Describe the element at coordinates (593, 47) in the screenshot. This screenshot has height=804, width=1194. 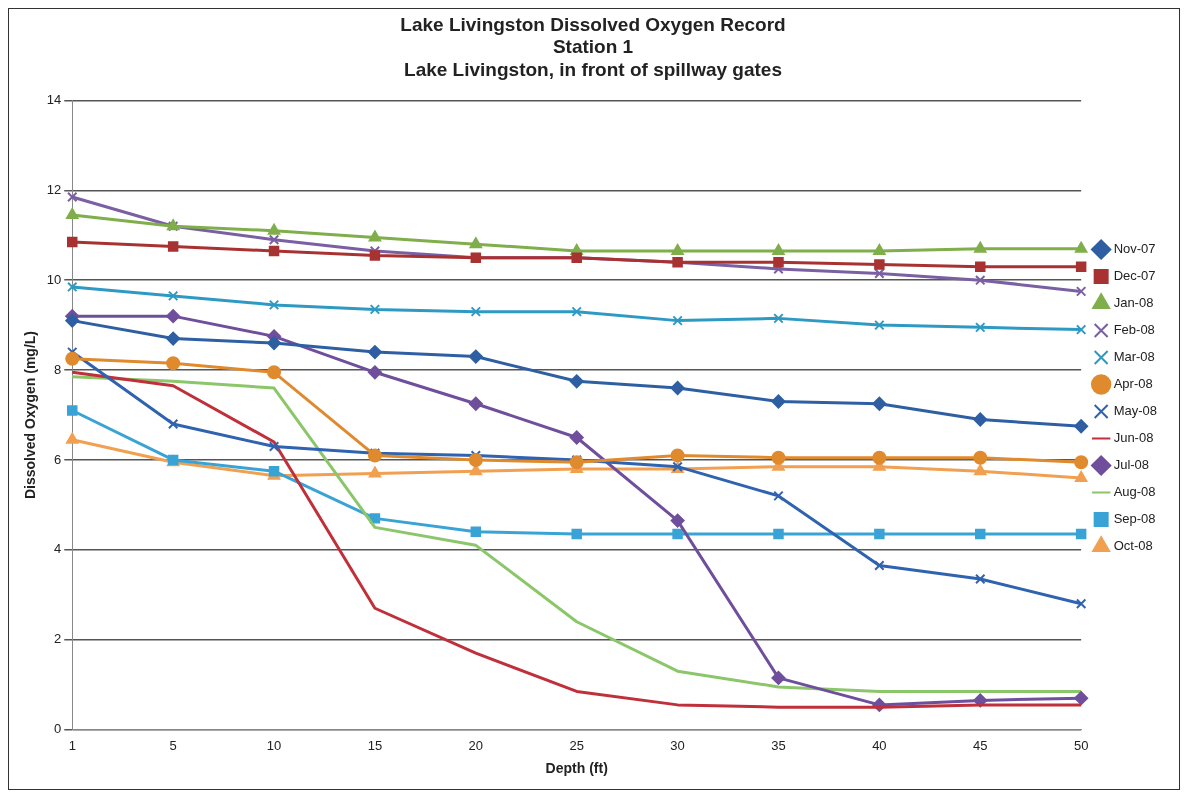
I see `text: Station 1` at that location.